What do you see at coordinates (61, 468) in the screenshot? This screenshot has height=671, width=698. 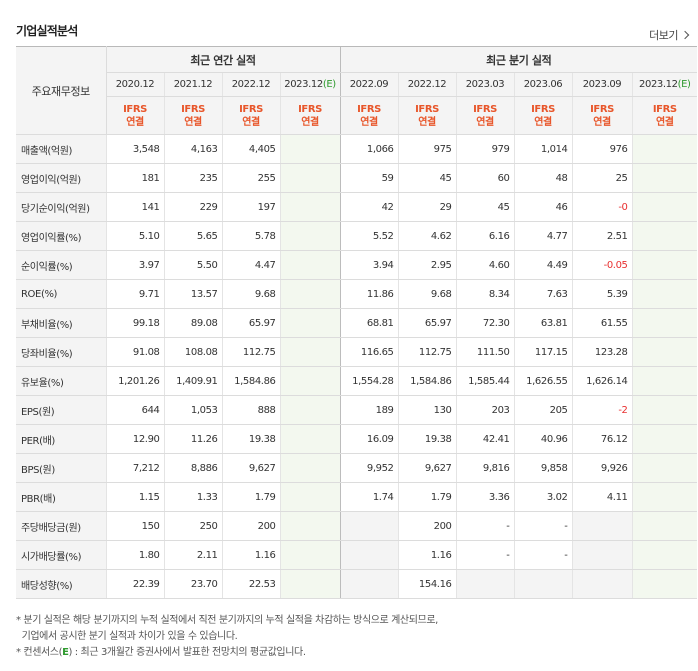 I see `row-label: BPS(원)` at bounding box center [61, 468].